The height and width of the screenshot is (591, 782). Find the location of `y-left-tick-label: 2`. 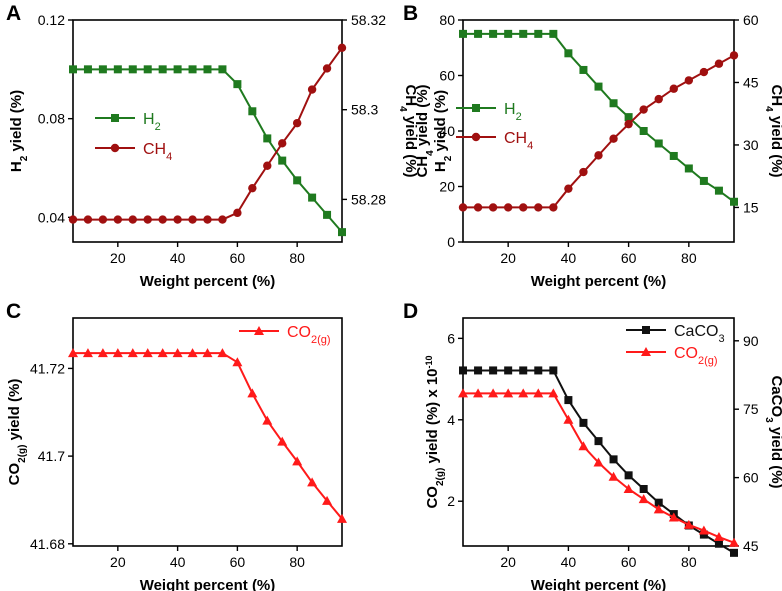

y-left-tick-label: 2 is located at coordinates (451, 501).